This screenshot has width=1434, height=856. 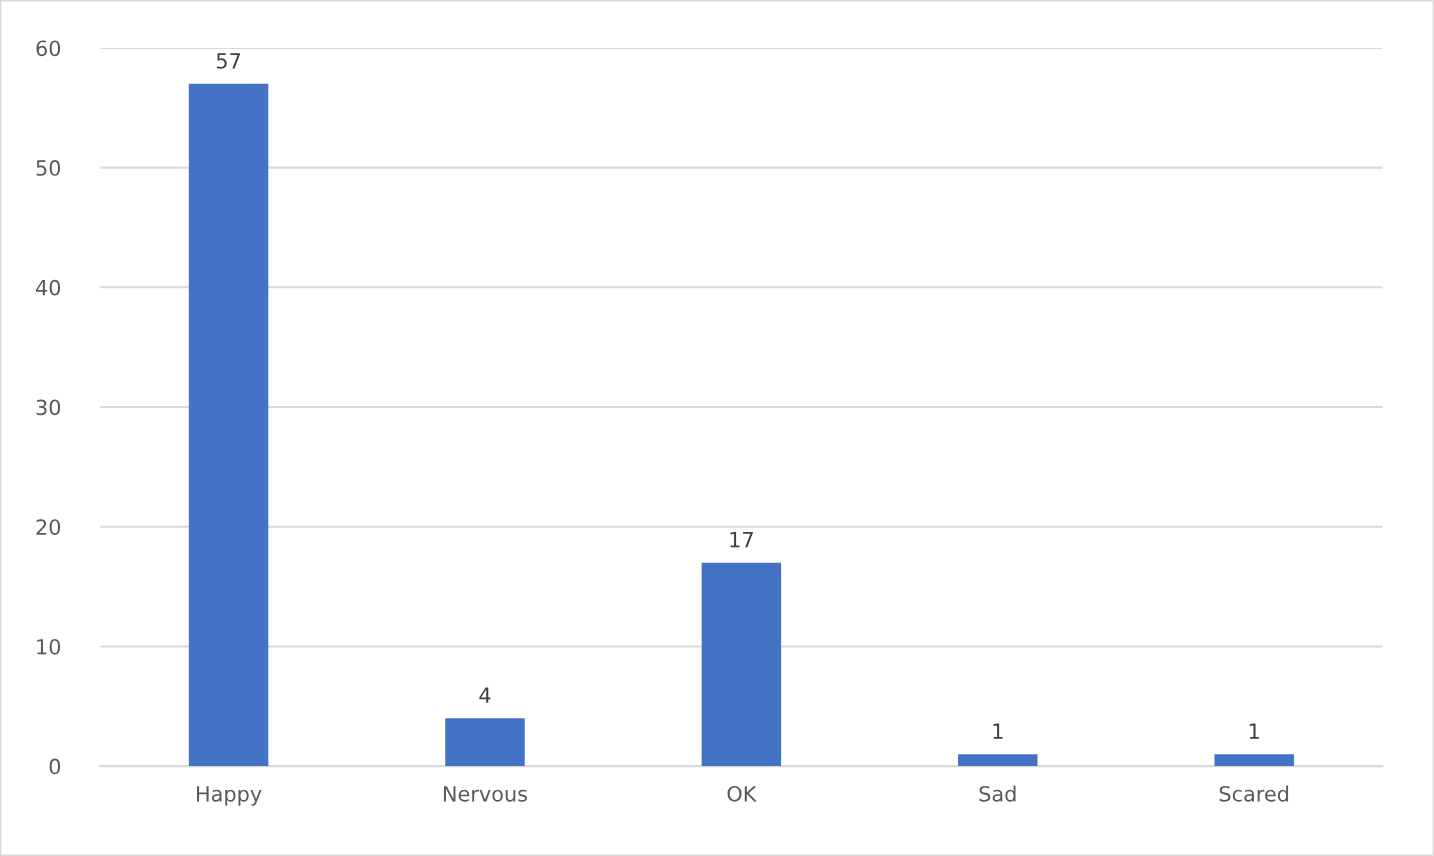 I want to click on y-tick-label: 20, so click(x=48, y=527).